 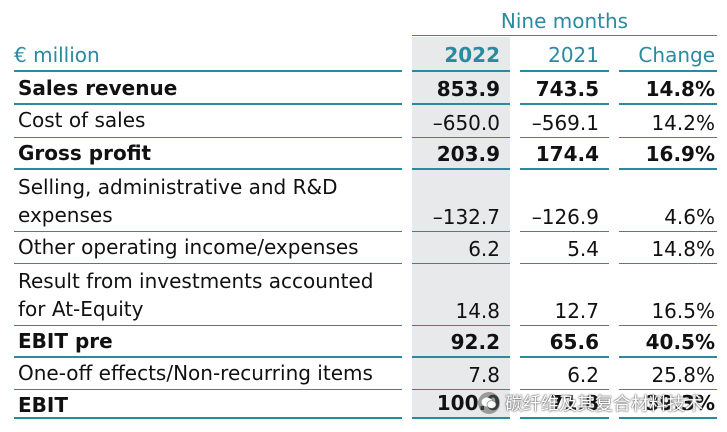 What do you see at coordinates (468, 89) in the screenshot?
I see `value-2022: 853.9` at bounding box center [468, 89].